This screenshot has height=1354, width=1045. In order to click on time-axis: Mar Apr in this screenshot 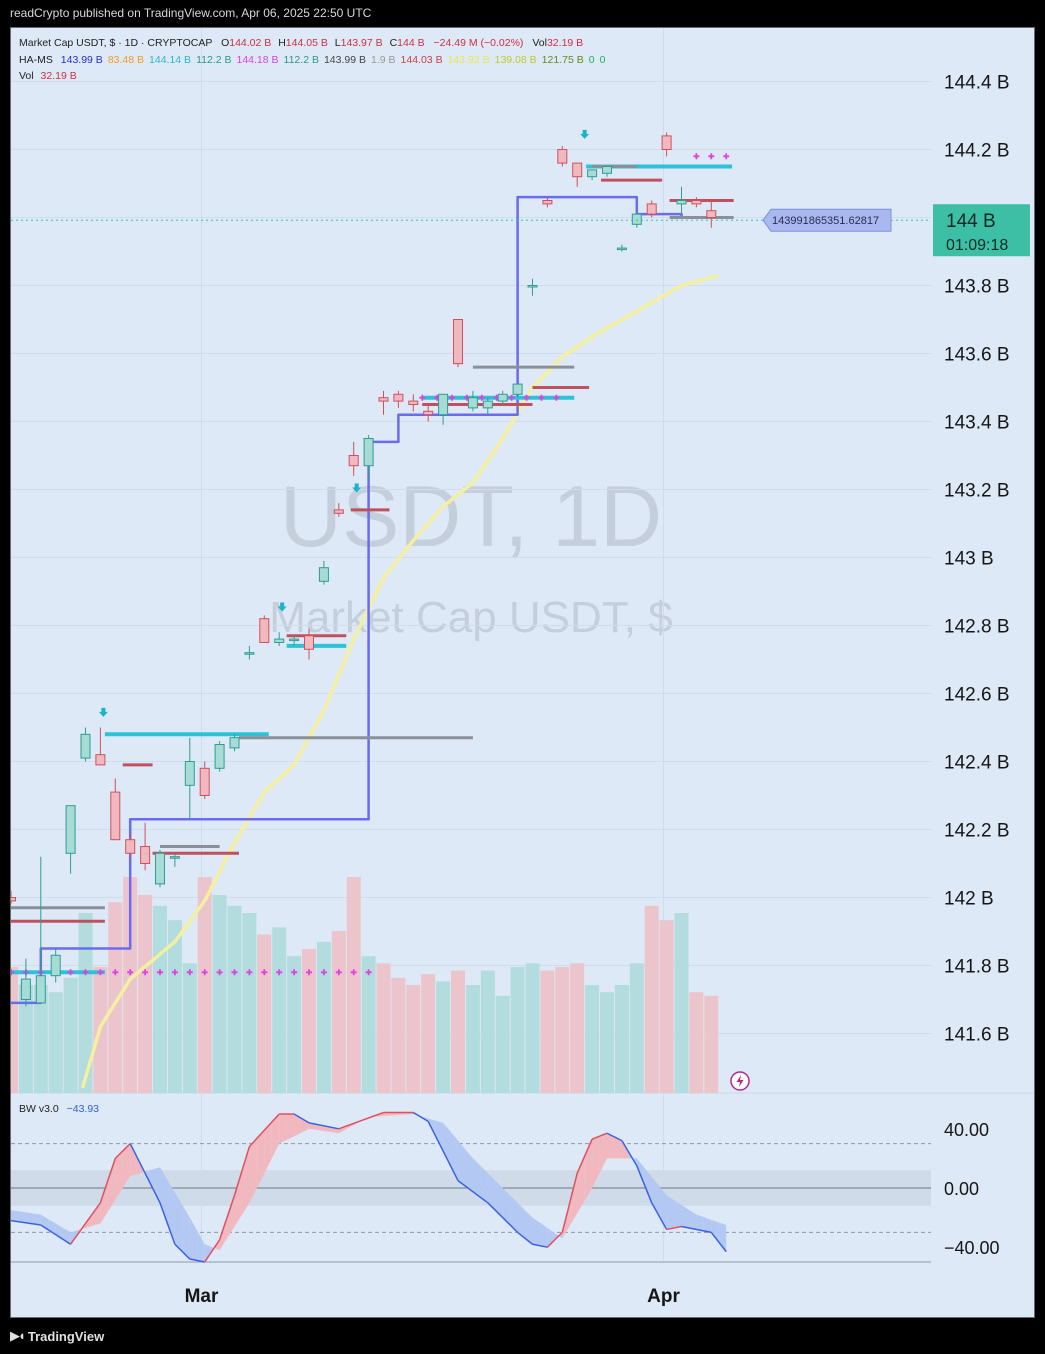, I will do `click(433, 1296)`.